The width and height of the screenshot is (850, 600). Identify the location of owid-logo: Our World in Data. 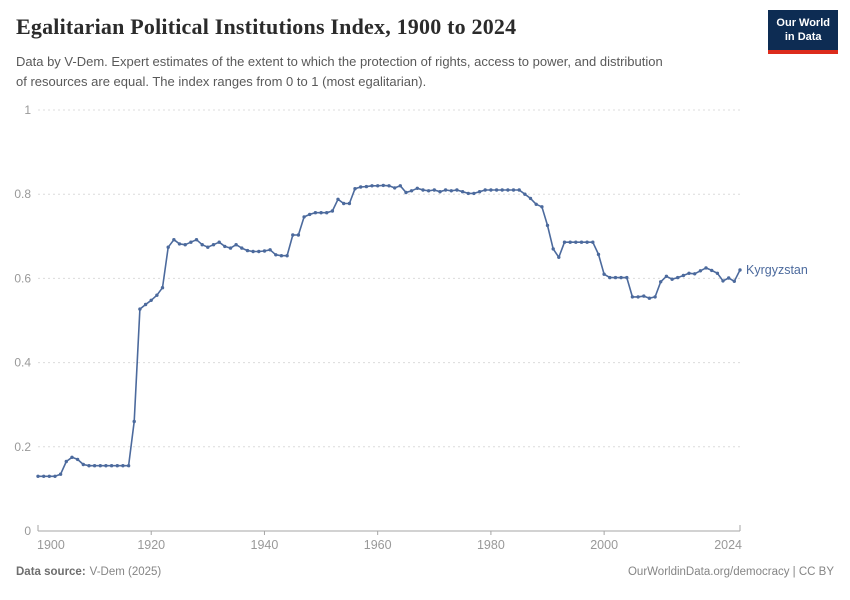
(803, 32).